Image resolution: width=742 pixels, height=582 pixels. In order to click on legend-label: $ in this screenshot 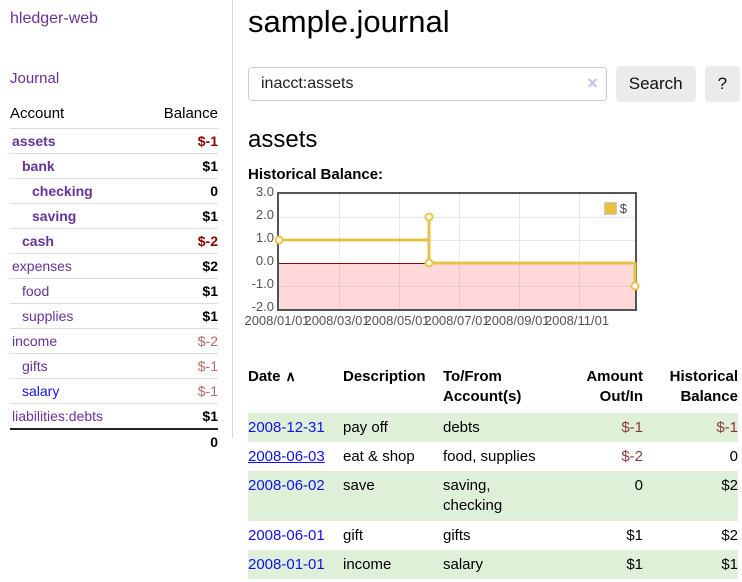, I will do `click(623, 208)`.